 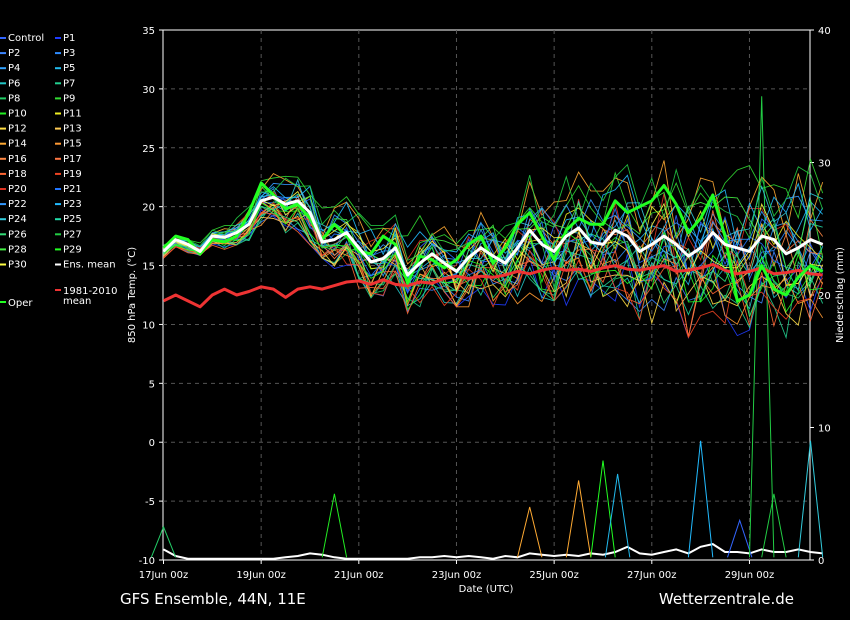 What do you see at coordinates (457, 575) in the screenshot?
I see `x-tick-label: 23Jun 00z` at bounding box center [457, 575].